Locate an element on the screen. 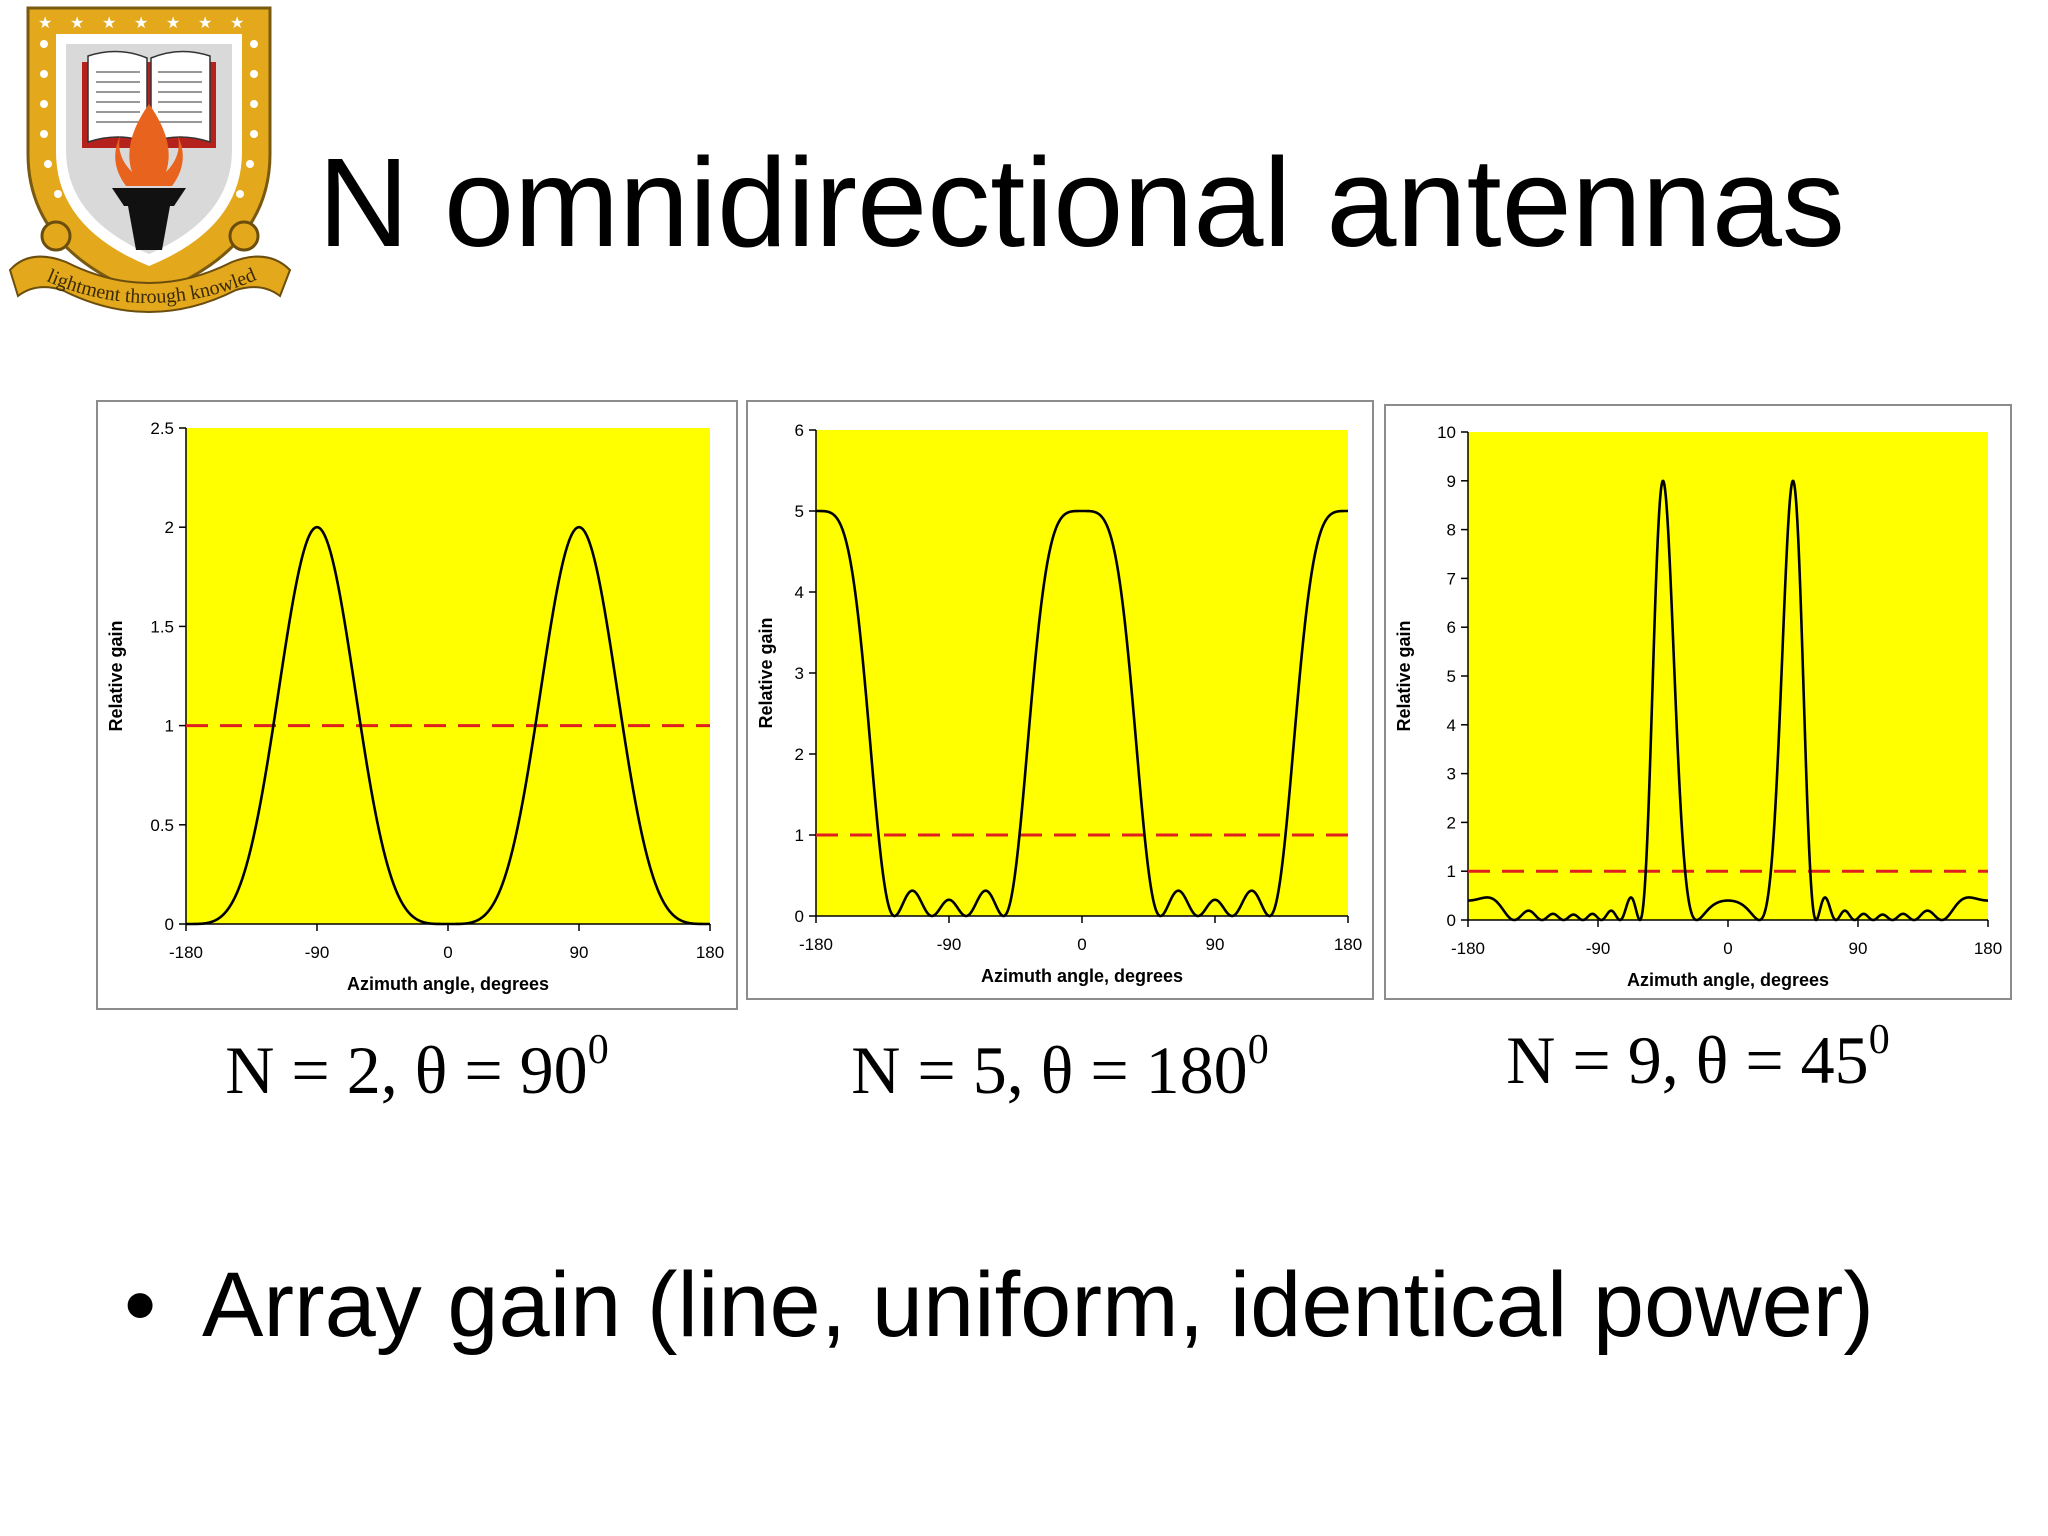 The width and height of the screenshot is (2048, 1536). y-tick-label: 9 is located at coordinates (1451, 481).